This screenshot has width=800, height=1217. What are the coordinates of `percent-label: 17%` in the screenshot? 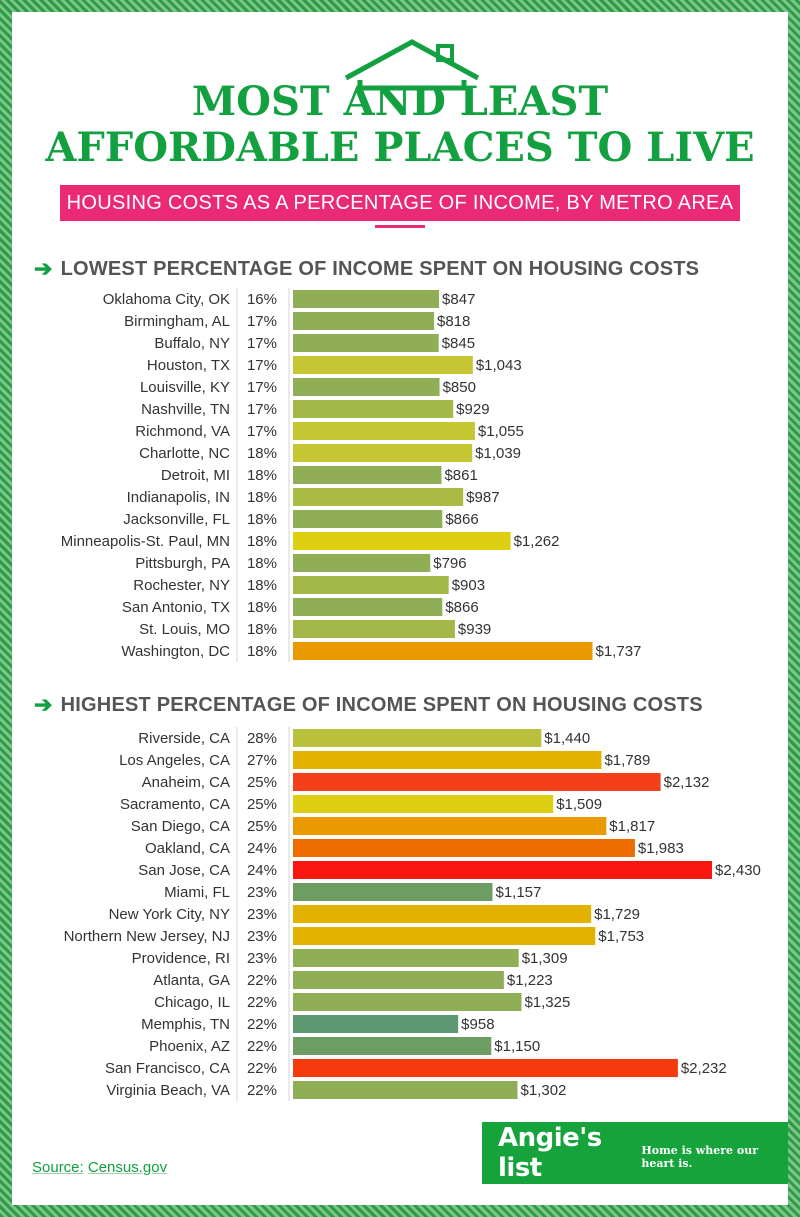 It's located at (262, 321).